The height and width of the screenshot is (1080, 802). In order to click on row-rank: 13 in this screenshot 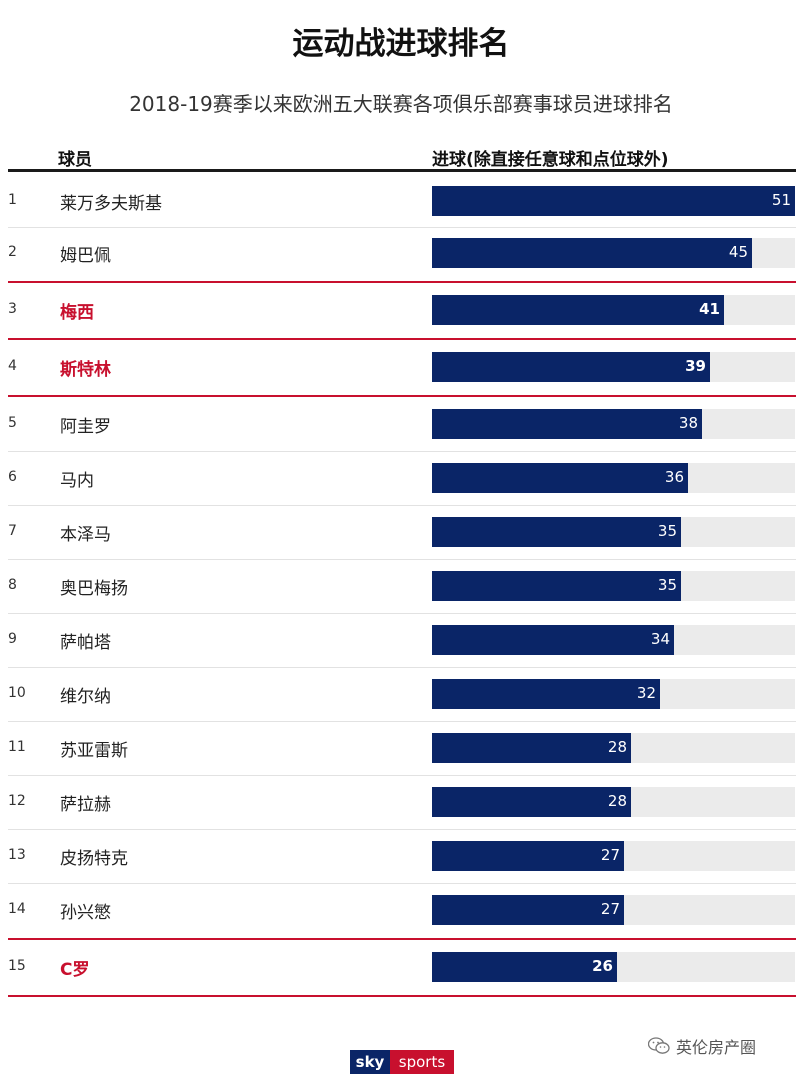, I will do `click(17, 855)`.